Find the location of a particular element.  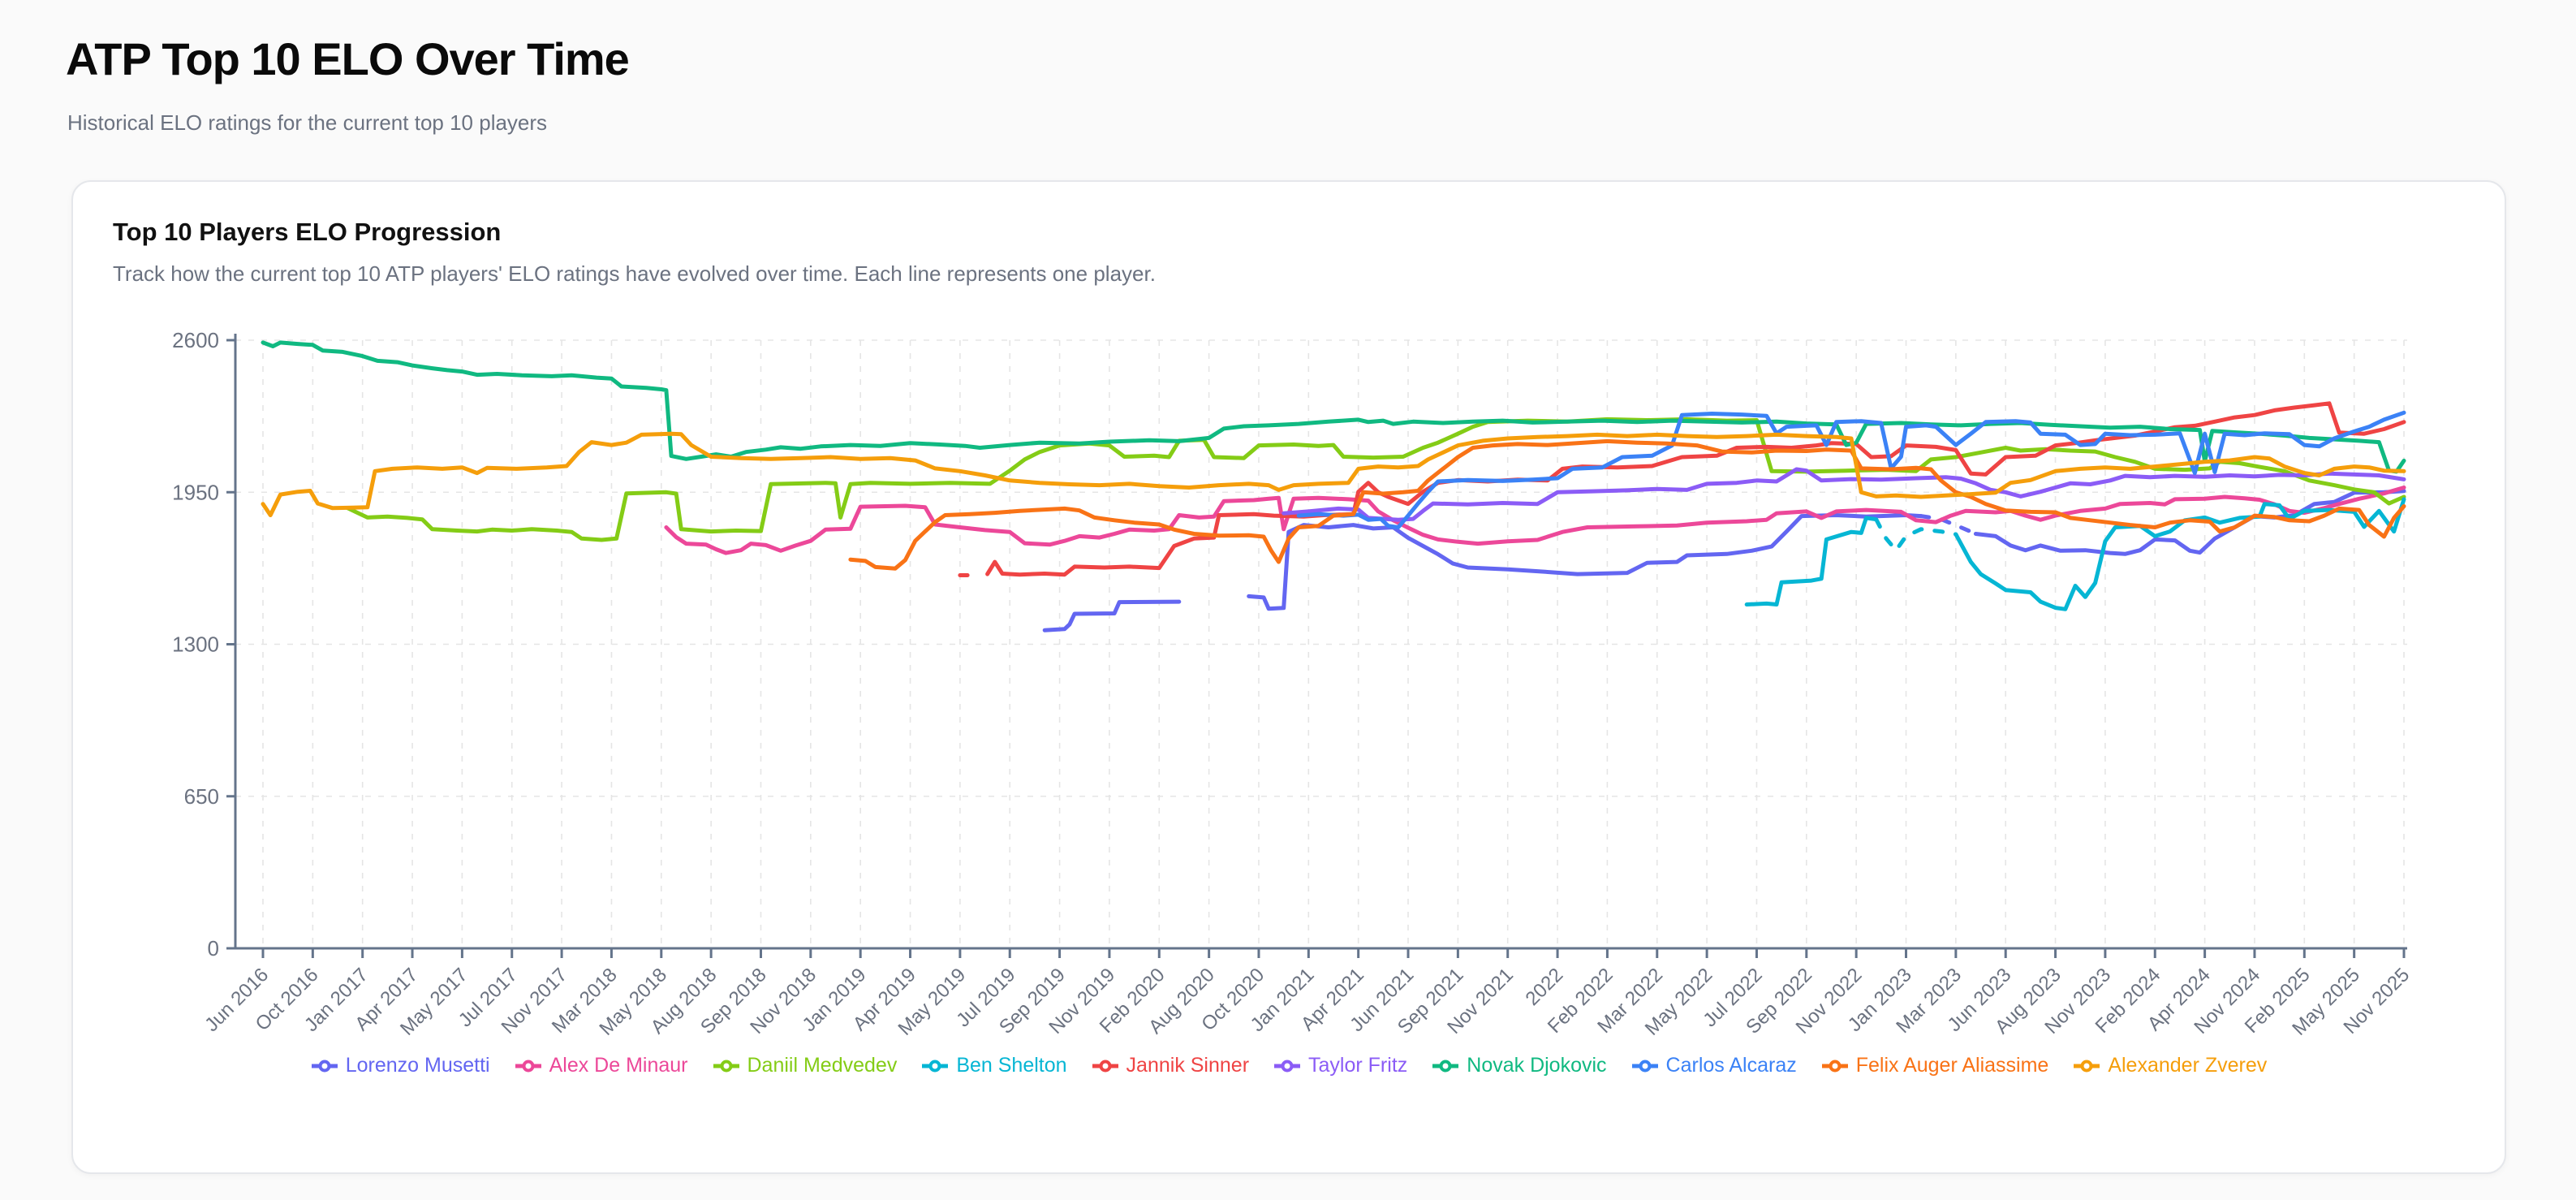

legend-item-alex-de-minaur: Alex De Minaur is located at coordinates (601, 1066).